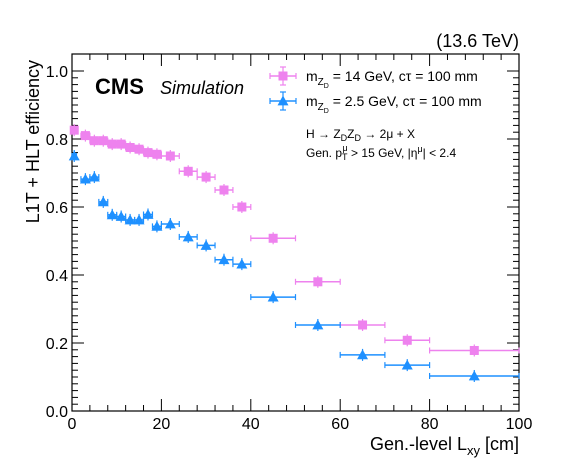 The width and height of the screenshot is (579, 463). Describe the element at coordinates (119, 86) in the screenshot. I see `cms-label: CMS` at that location.